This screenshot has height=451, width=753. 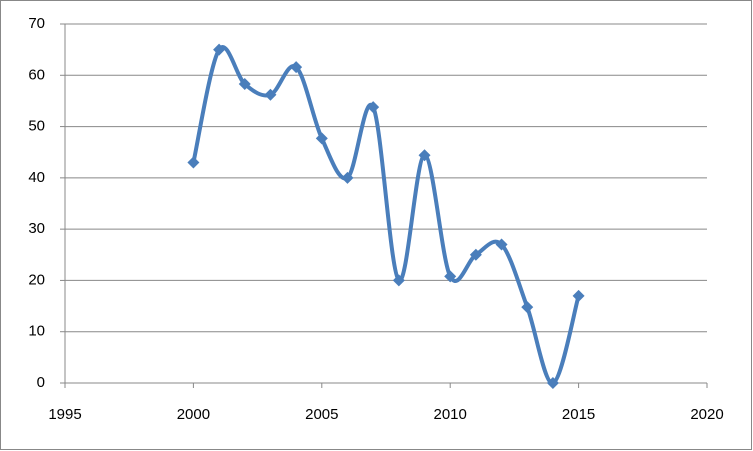 What do you see at coordinates (193, 414) in the screenshot?
I see `x-tick-label: 2000` at bounding box center [193, 414].